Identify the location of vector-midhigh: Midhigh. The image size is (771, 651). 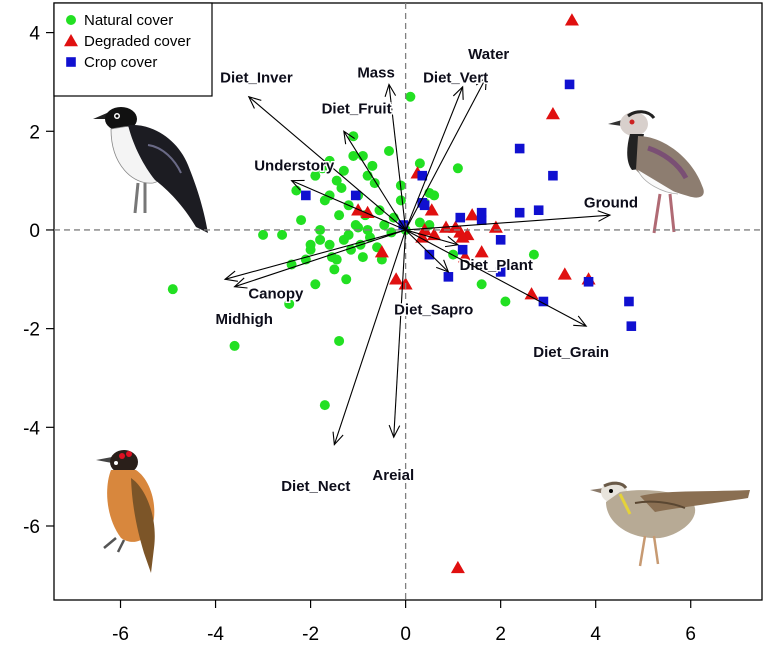
(310, 279).